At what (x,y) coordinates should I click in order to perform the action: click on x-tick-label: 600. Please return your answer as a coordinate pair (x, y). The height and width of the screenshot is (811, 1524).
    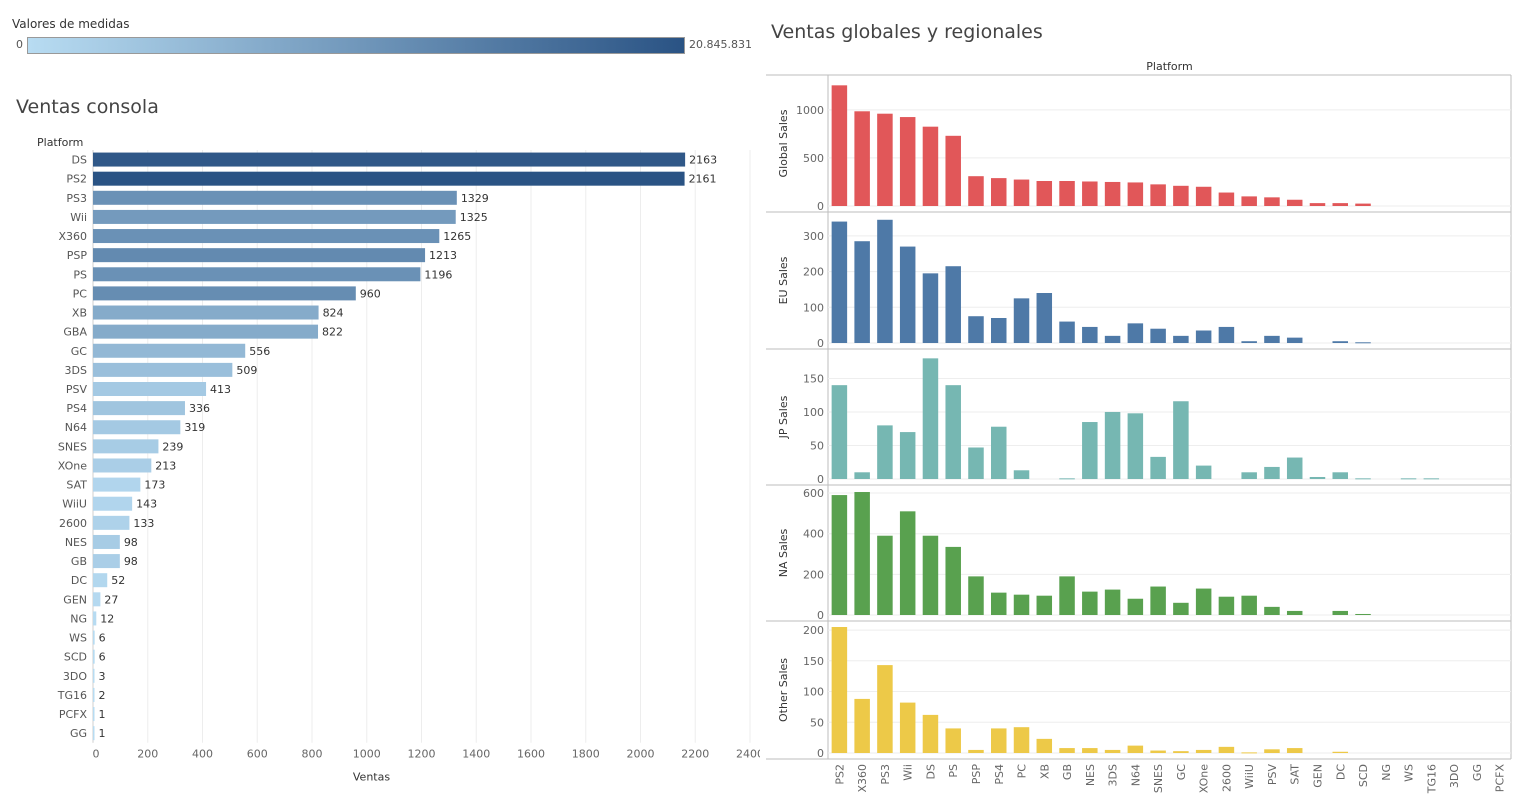
    Looking at the image, I should click on (257, 754).